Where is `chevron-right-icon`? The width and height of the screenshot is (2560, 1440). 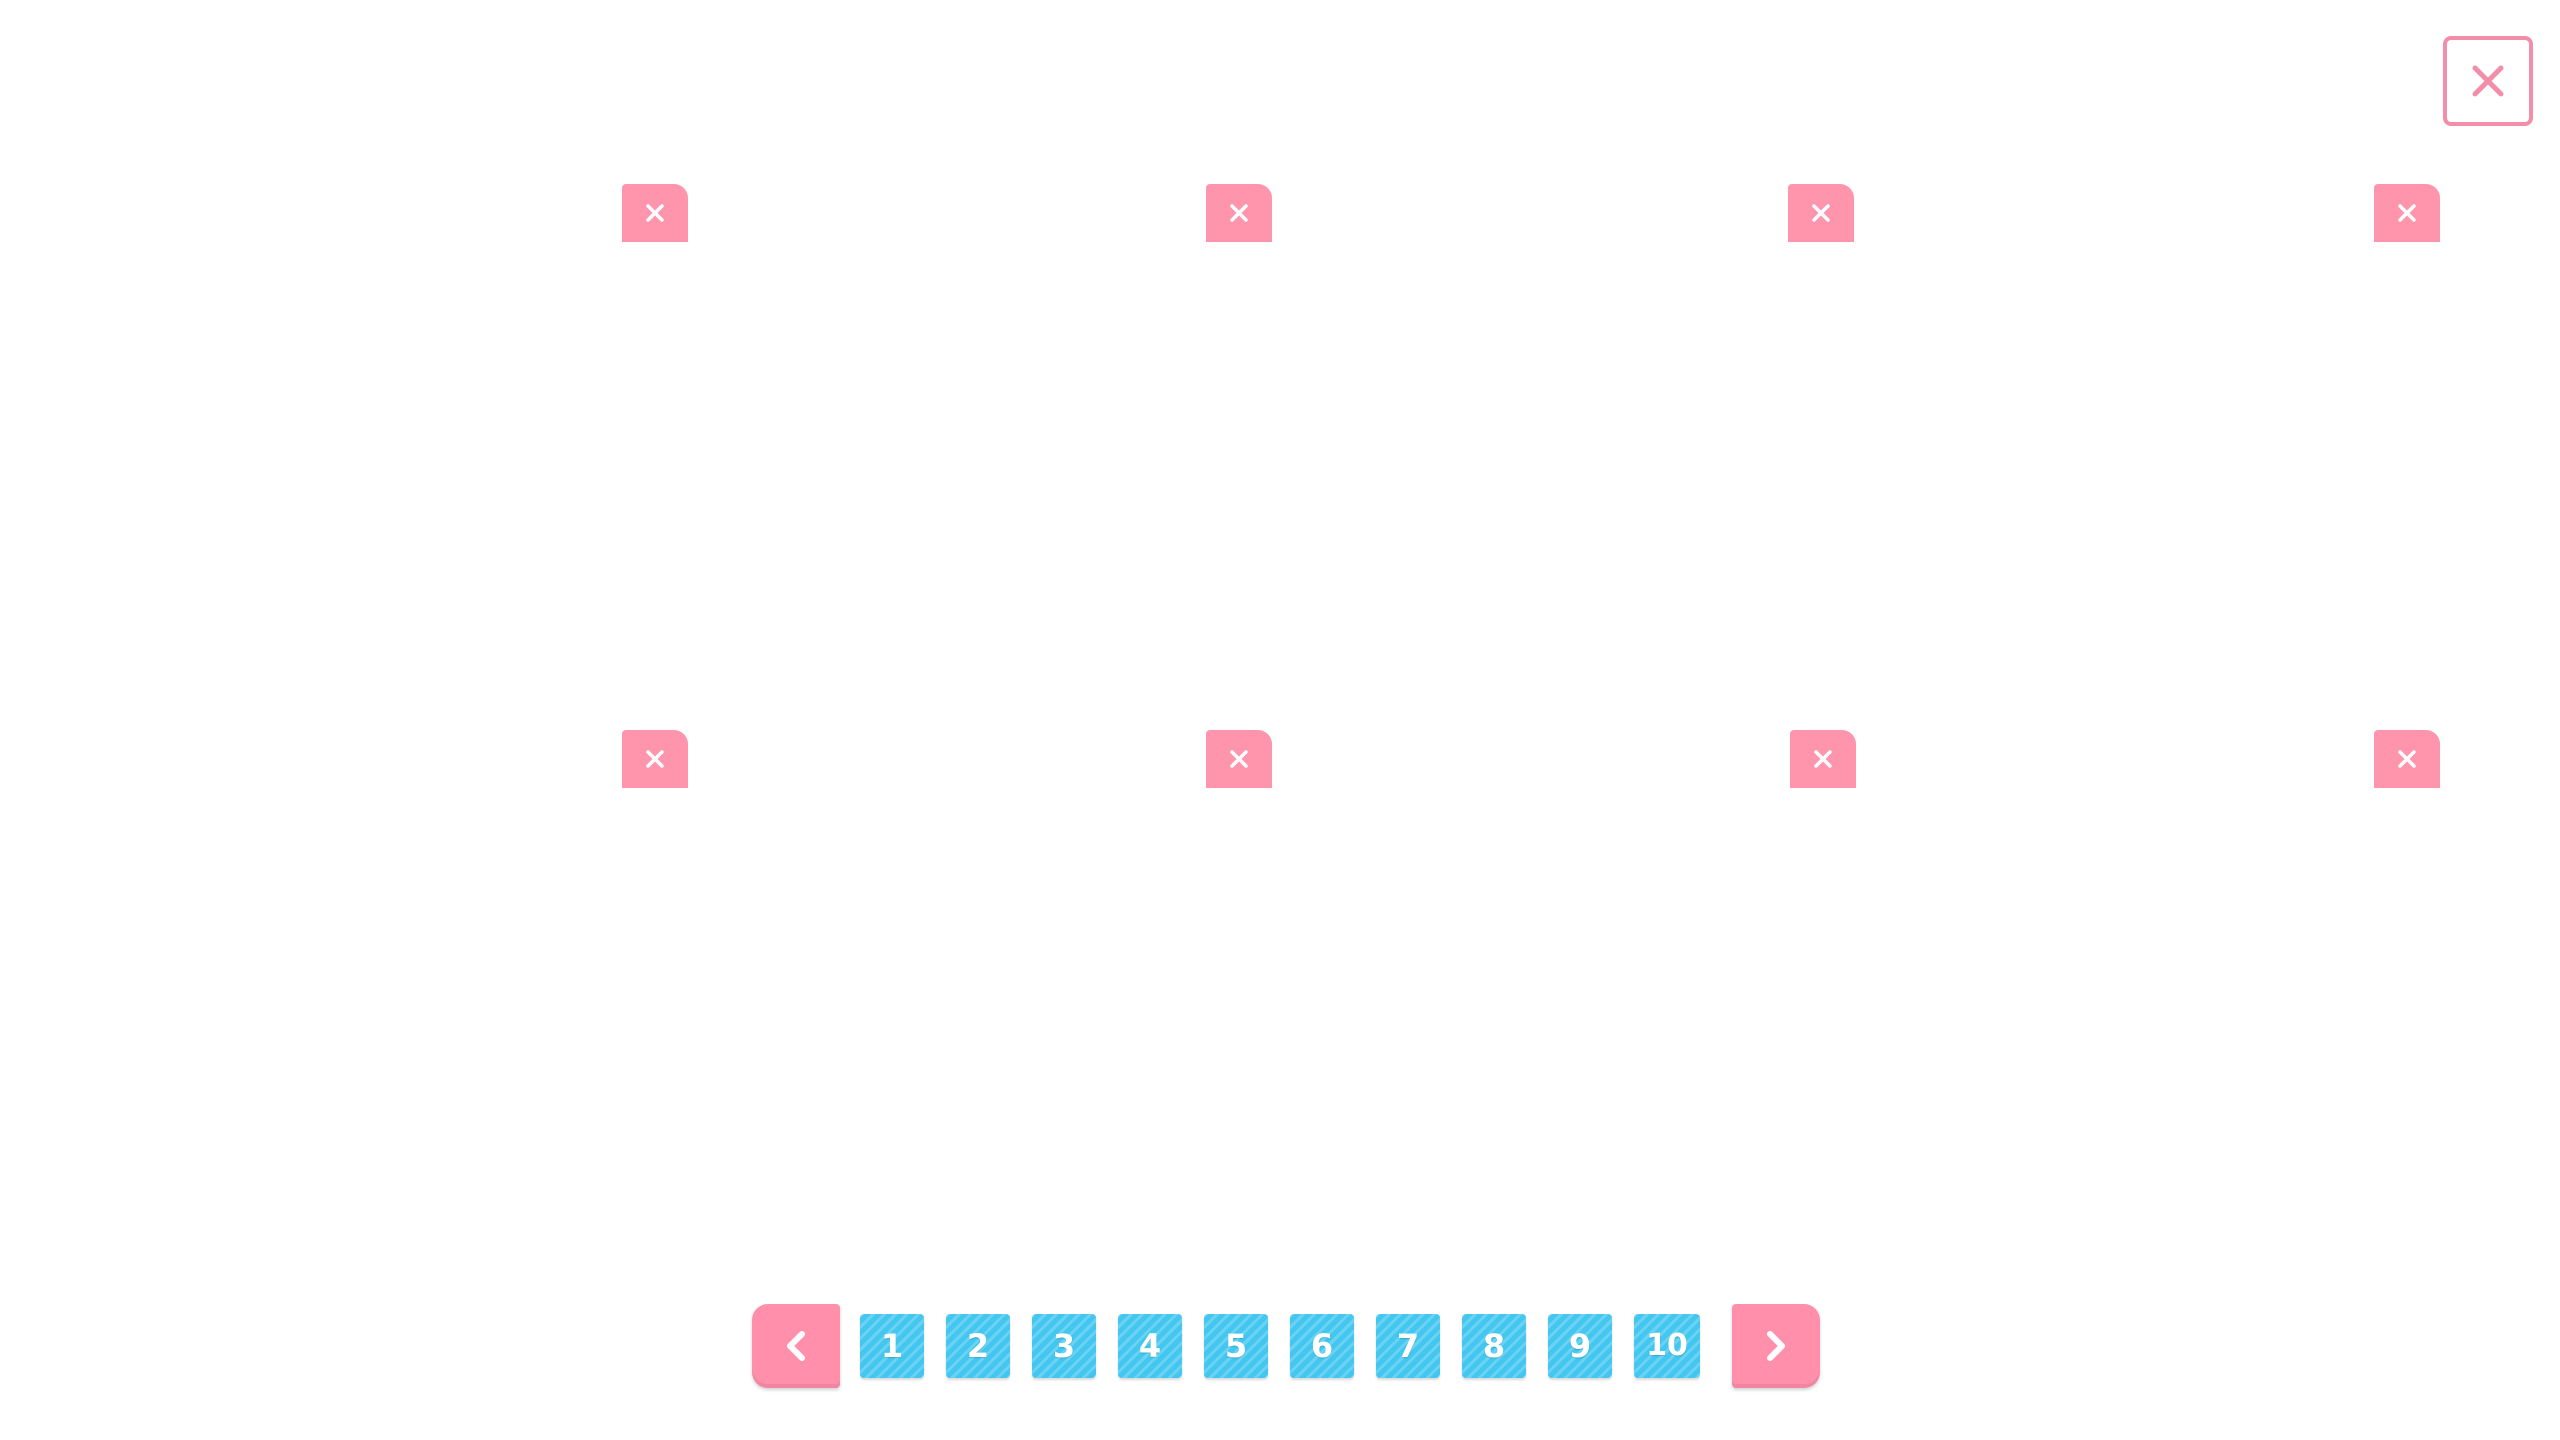
chevron-right-icon is located at coordinates (1776, 1346).